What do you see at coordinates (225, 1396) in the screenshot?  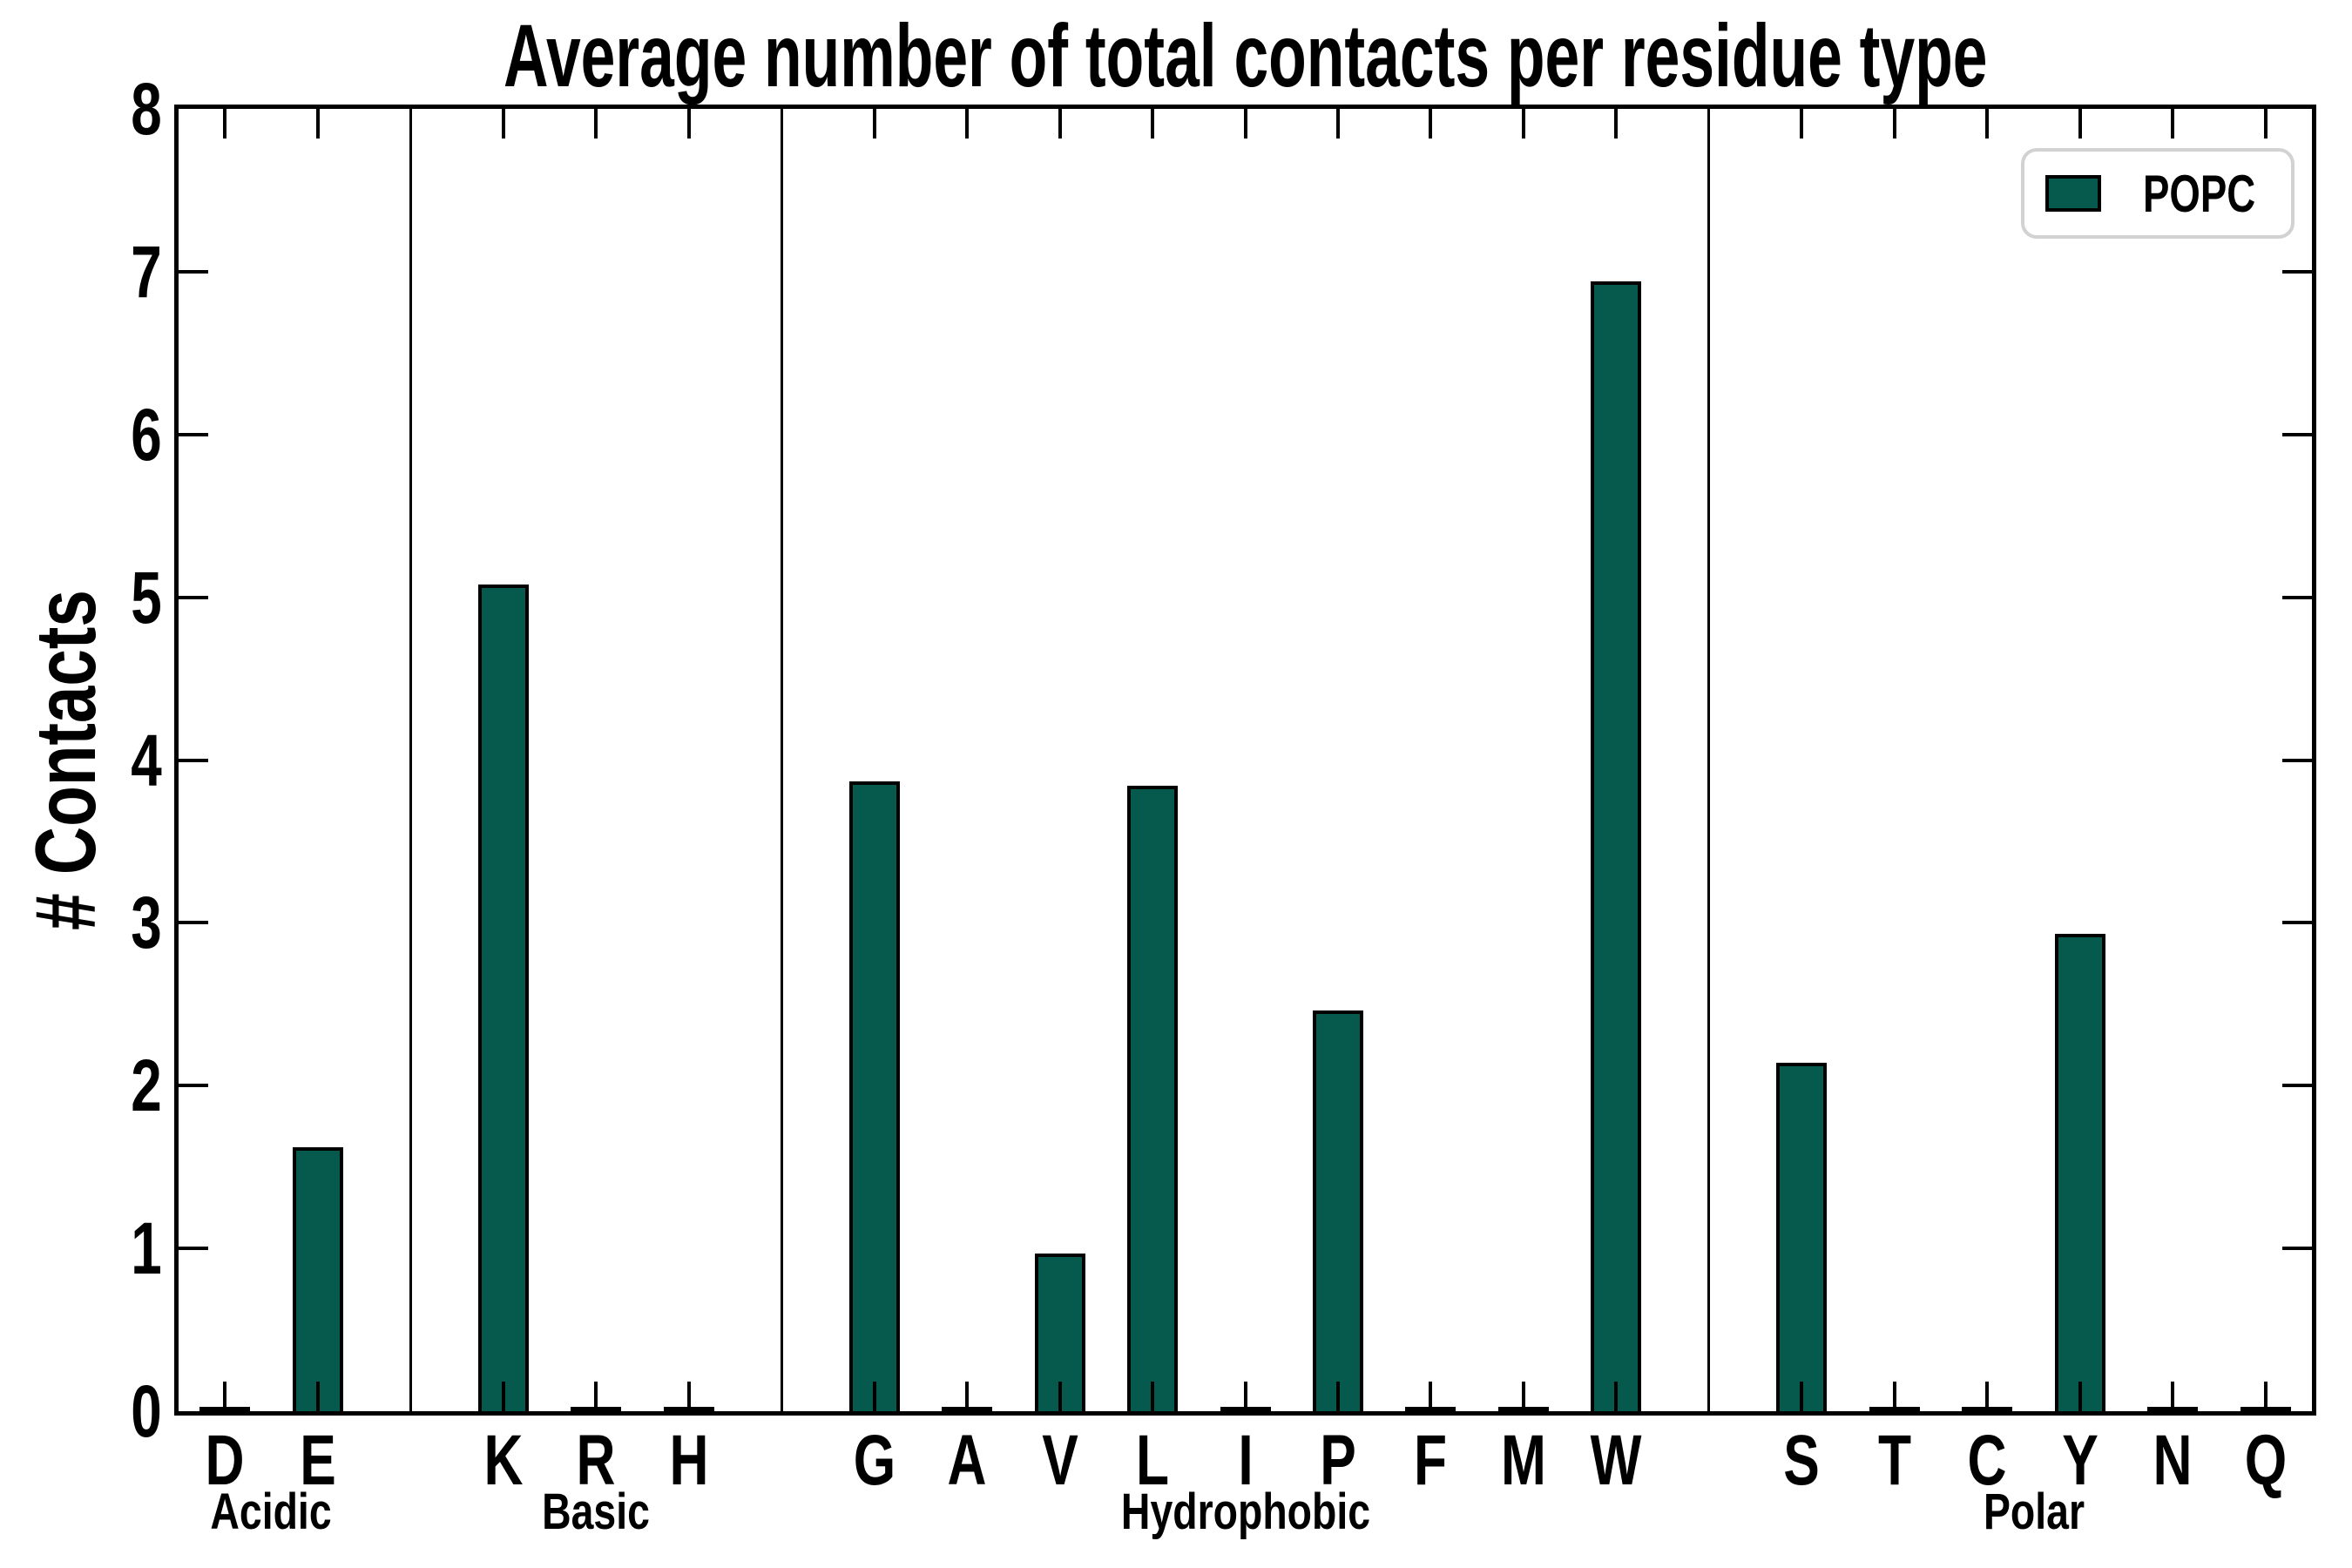 I see `x-tick-bottom-D` at bounding box center [225, 1396].